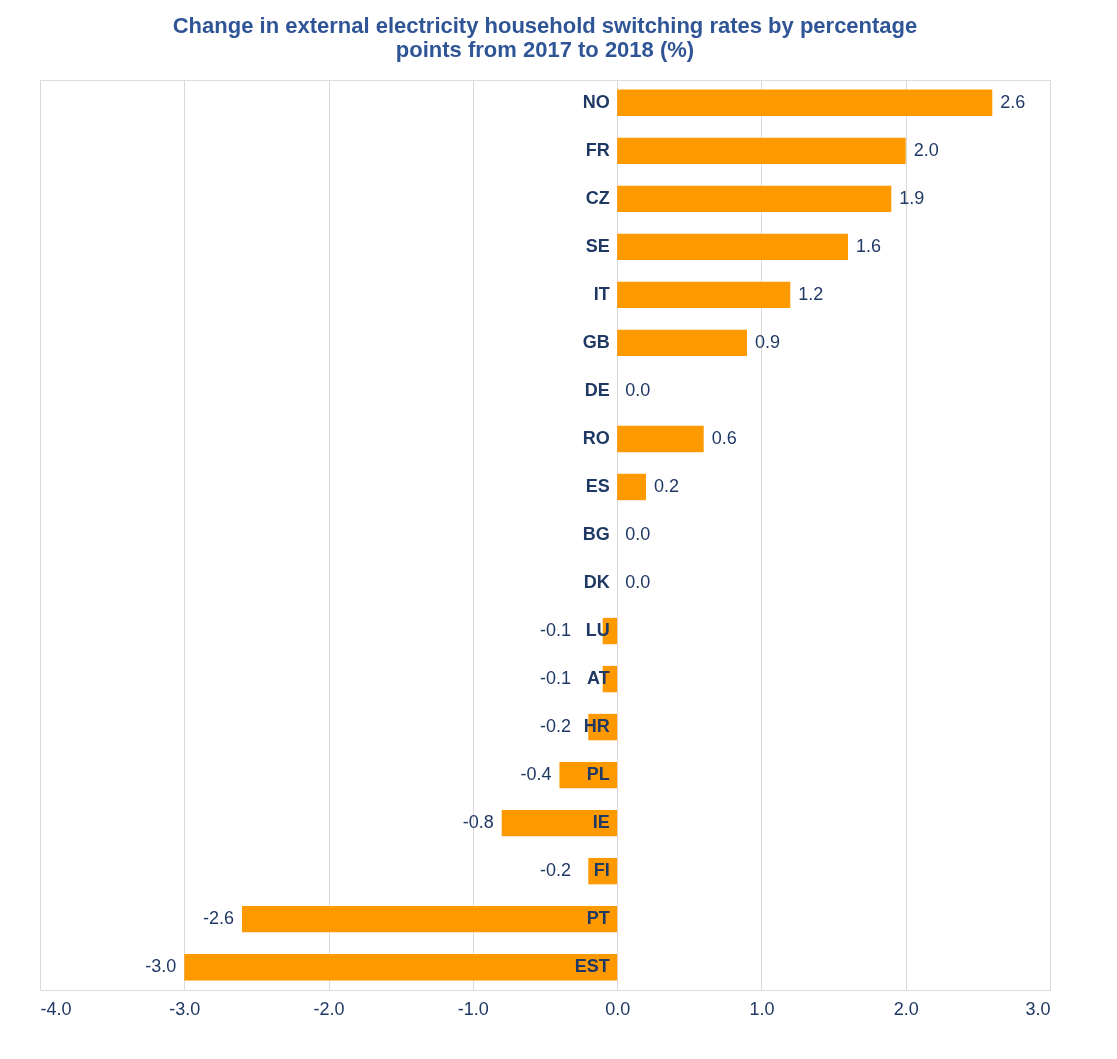 Image resolution: width=1117 pixels, height=1059 pixels. Describe the element at coordinates (1038, 1008) in the screenshot. I see `x-tick-label: 3.0` at that location.